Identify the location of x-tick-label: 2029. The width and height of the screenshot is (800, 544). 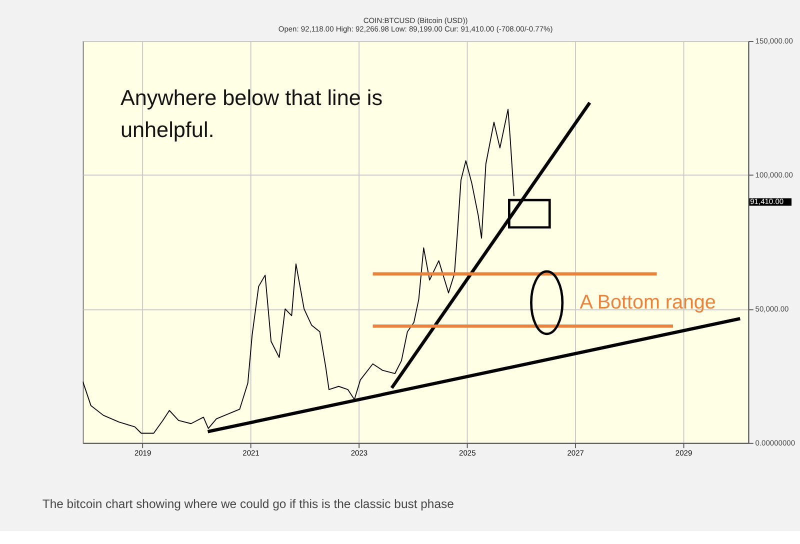
(683, 453).